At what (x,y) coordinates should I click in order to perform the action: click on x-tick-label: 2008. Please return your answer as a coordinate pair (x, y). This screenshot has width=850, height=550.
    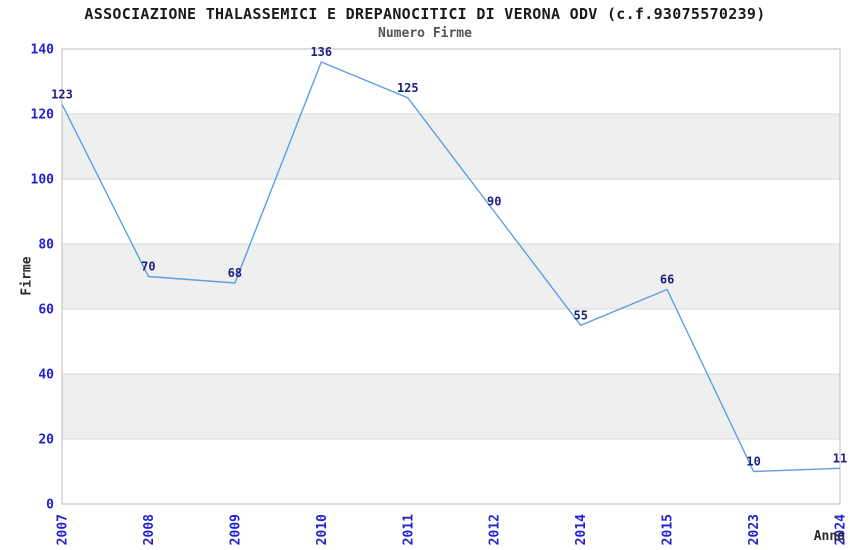
    Looking at the image, I should click on (149, 529).